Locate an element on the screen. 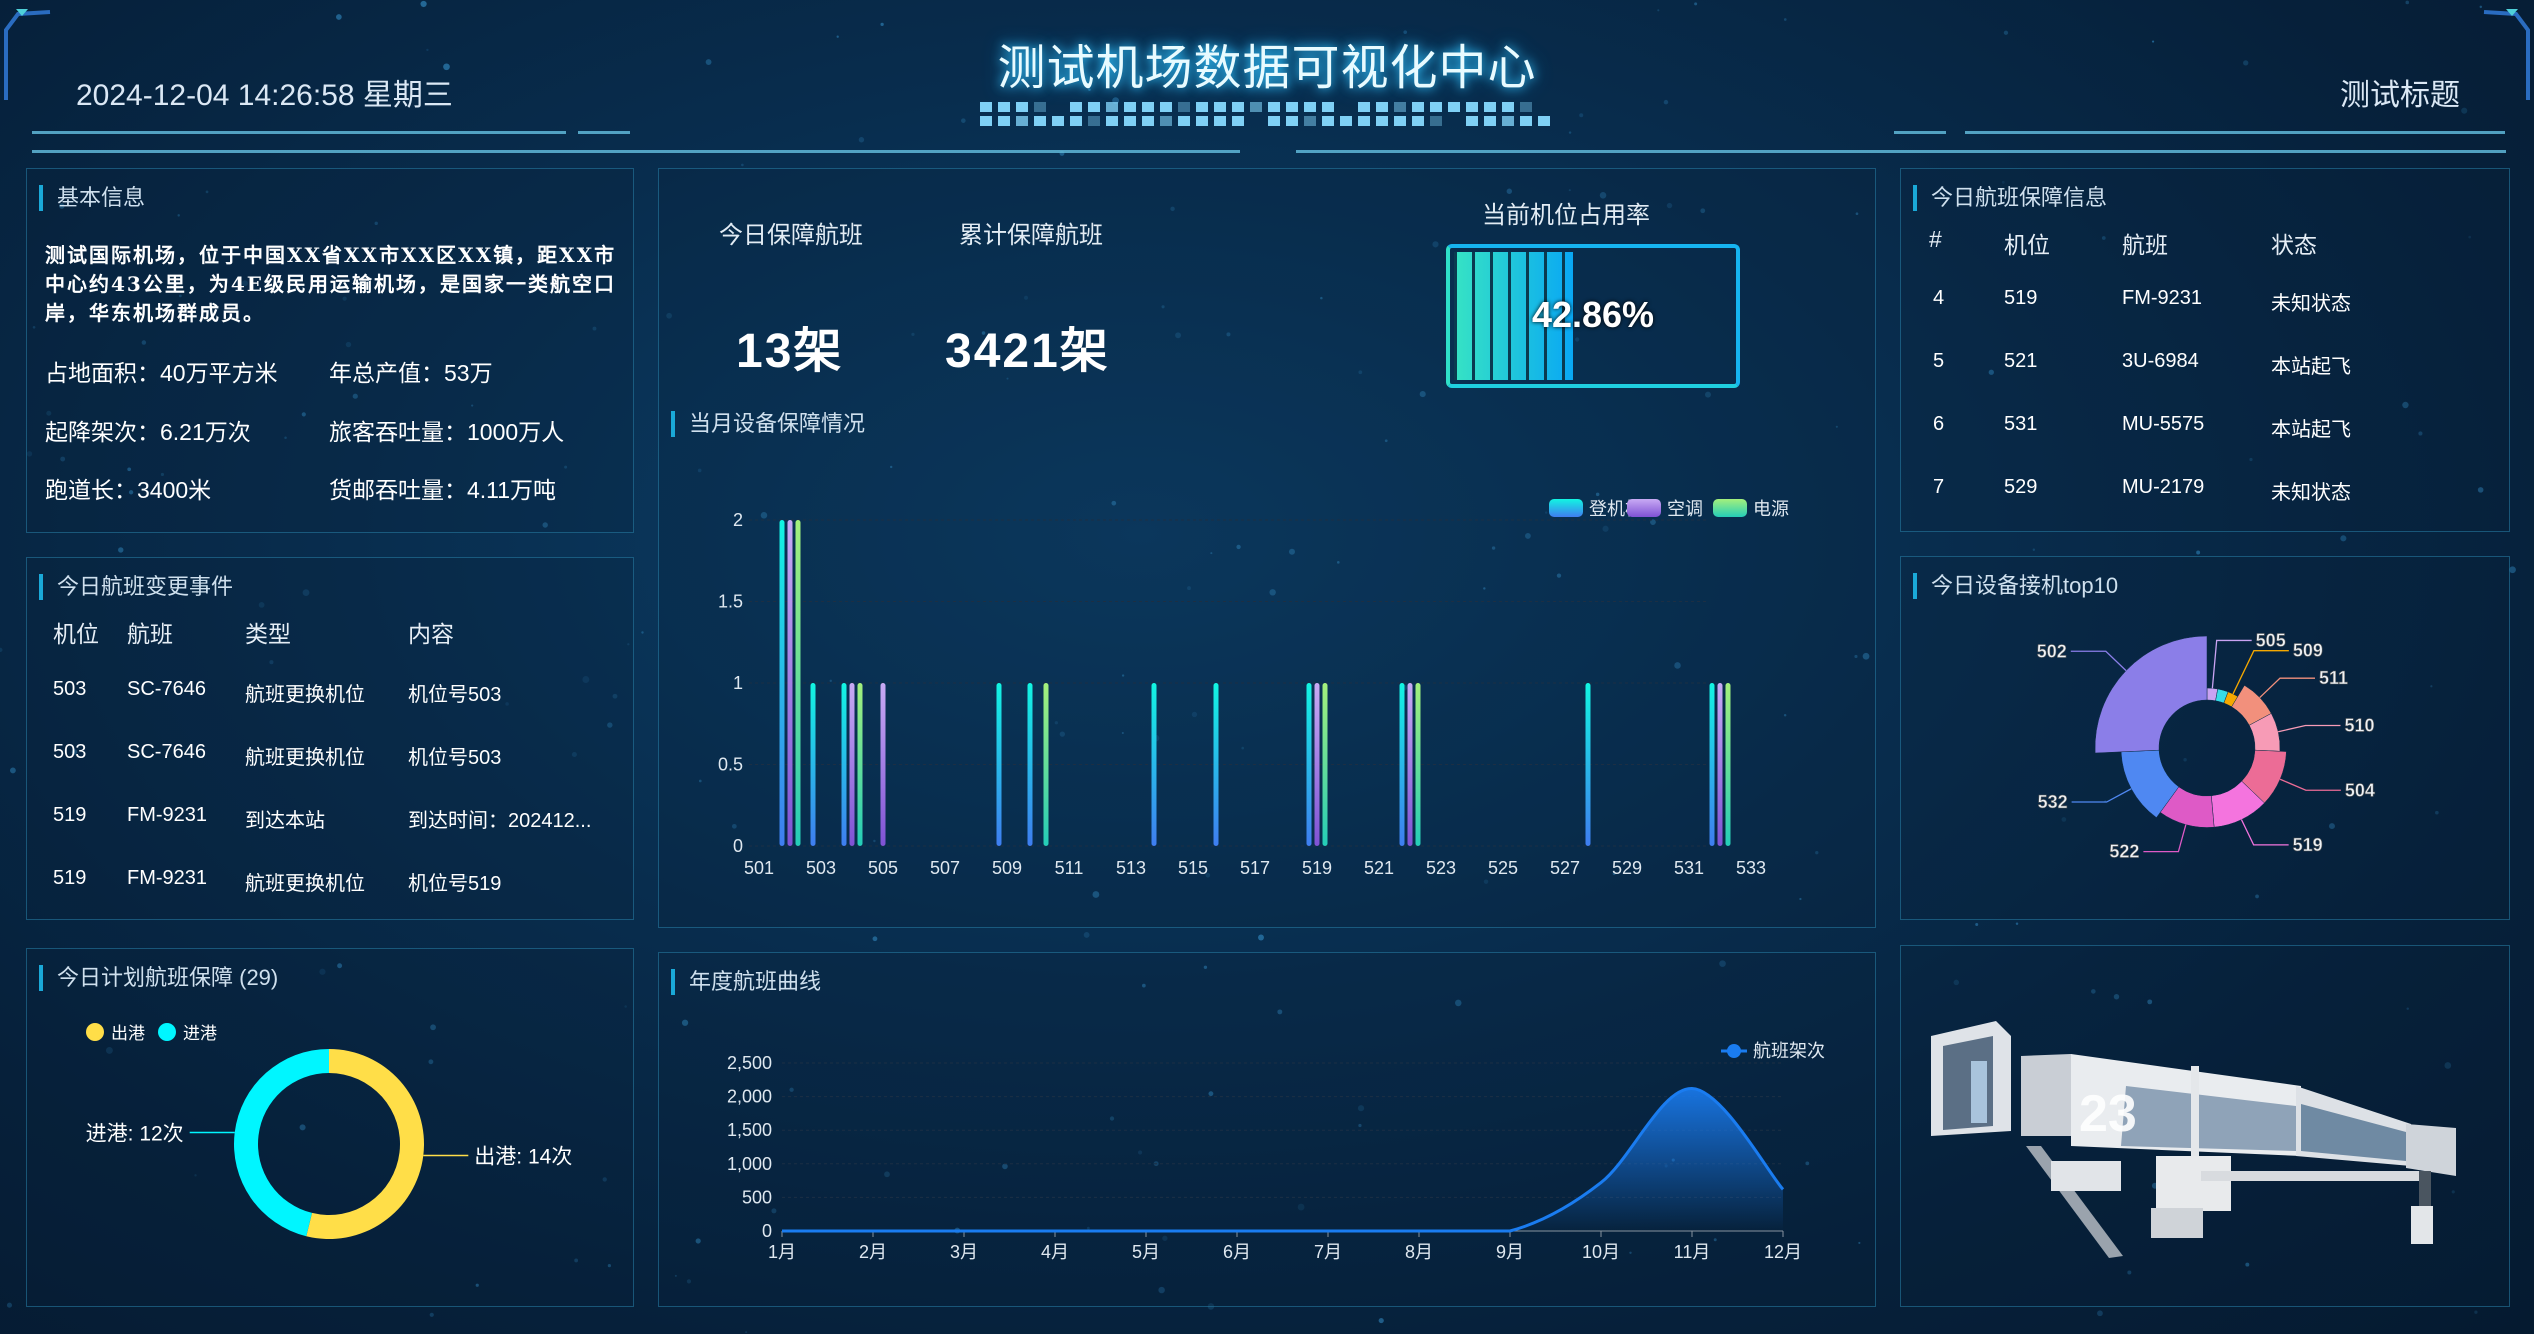 Image resolution: width=2534 pixels, height=1334 pixels. label-leader is located at coordinates (2287, 688).